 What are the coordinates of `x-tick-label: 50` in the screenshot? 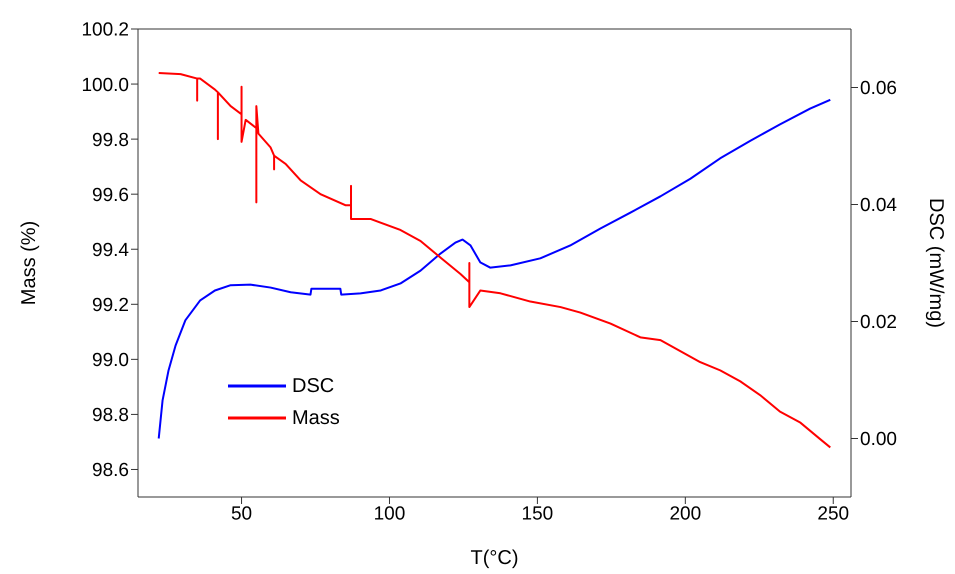 It's located at (241, 513).